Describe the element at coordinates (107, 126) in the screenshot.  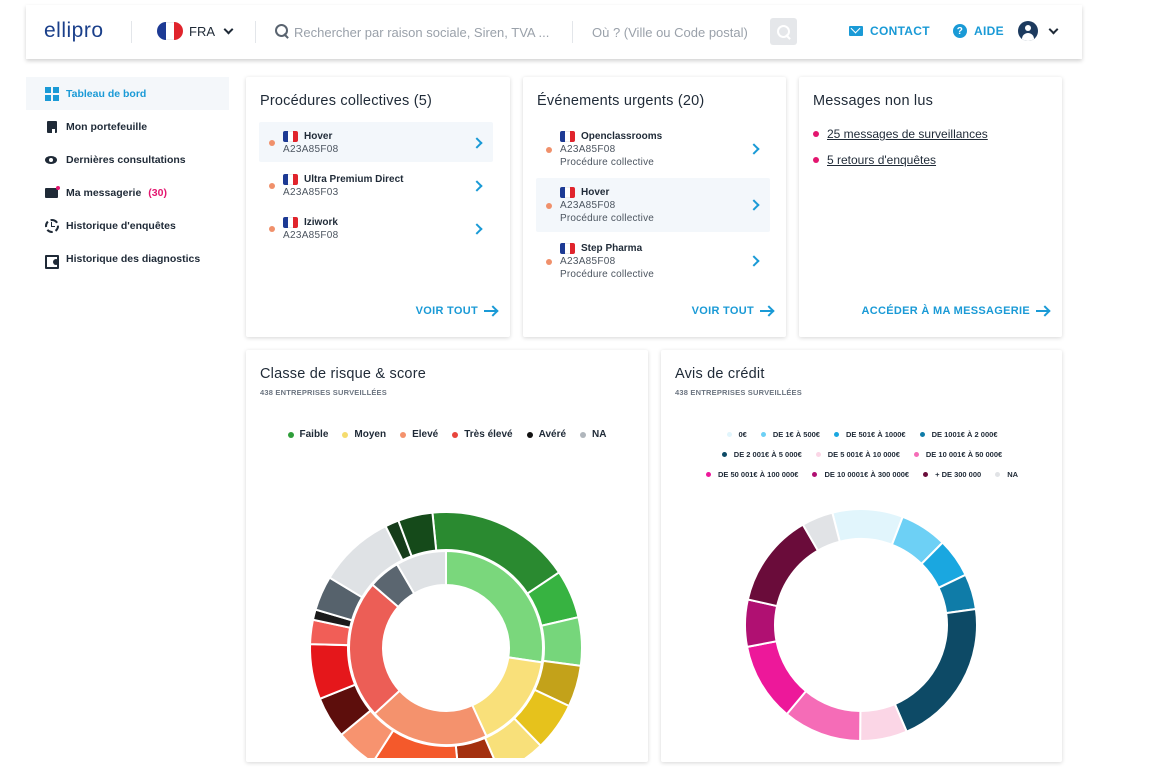
I see `sidebar-item-label: Mon portefeuille` at that location.